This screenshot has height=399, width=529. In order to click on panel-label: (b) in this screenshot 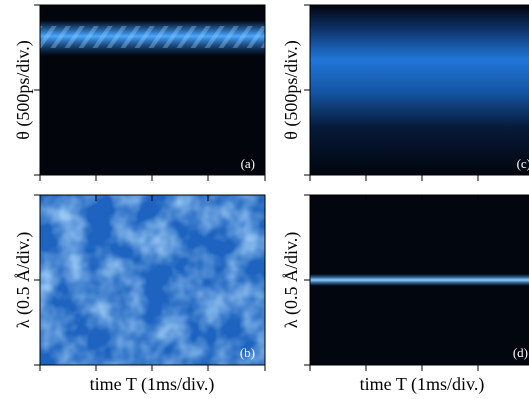, I will do `click(247, 352)`.